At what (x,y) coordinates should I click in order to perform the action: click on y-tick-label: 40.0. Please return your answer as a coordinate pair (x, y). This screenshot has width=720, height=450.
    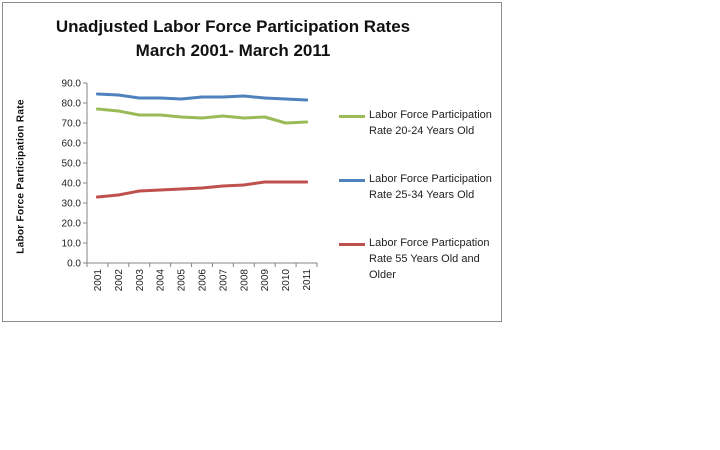
    Looking at the image, I should click on (72, 184).